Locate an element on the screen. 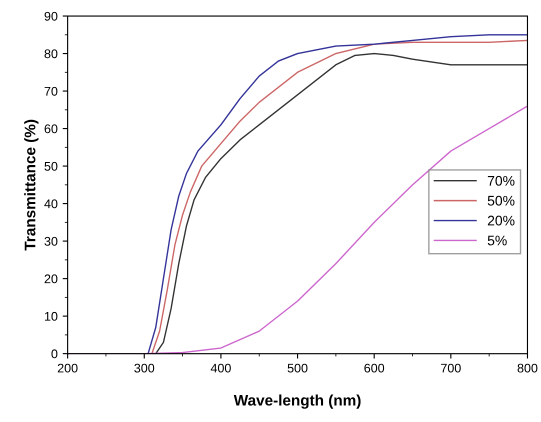 The height and width of the screenshot is (422, 541). x-tick-label: 300 is located at coordinates (144, 368).